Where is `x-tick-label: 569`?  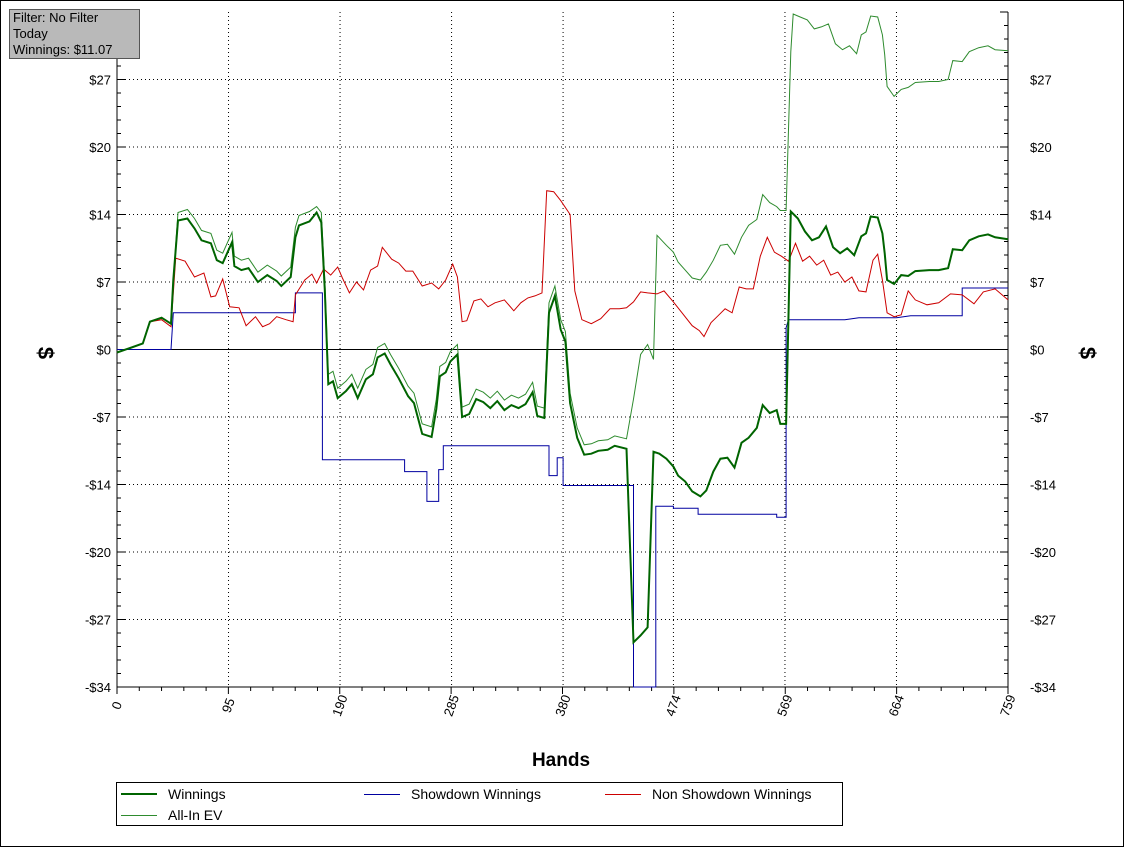 x-tick-label: 569 is located at coordinates (785, 706).